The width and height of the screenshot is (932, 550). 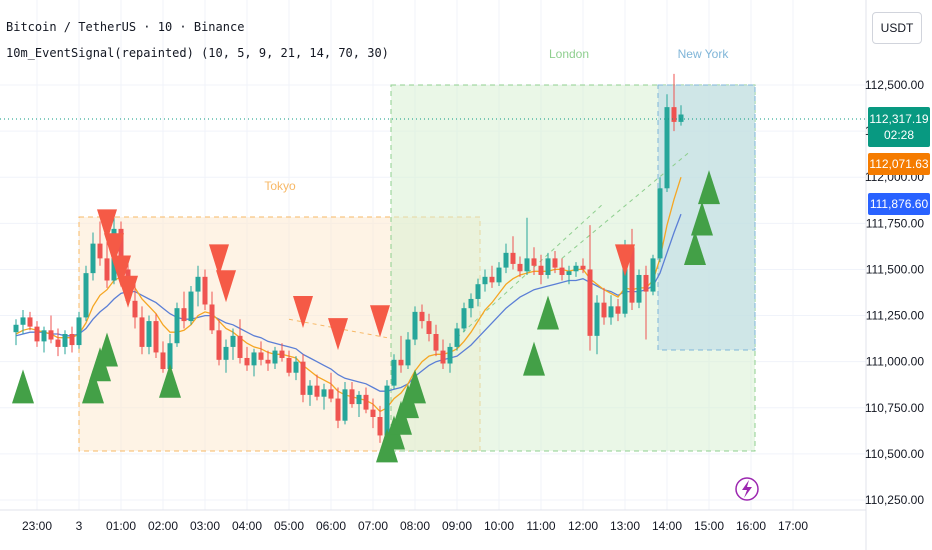 I want to click on last-price-value: 112,317.19, so click(x=899, y=119).